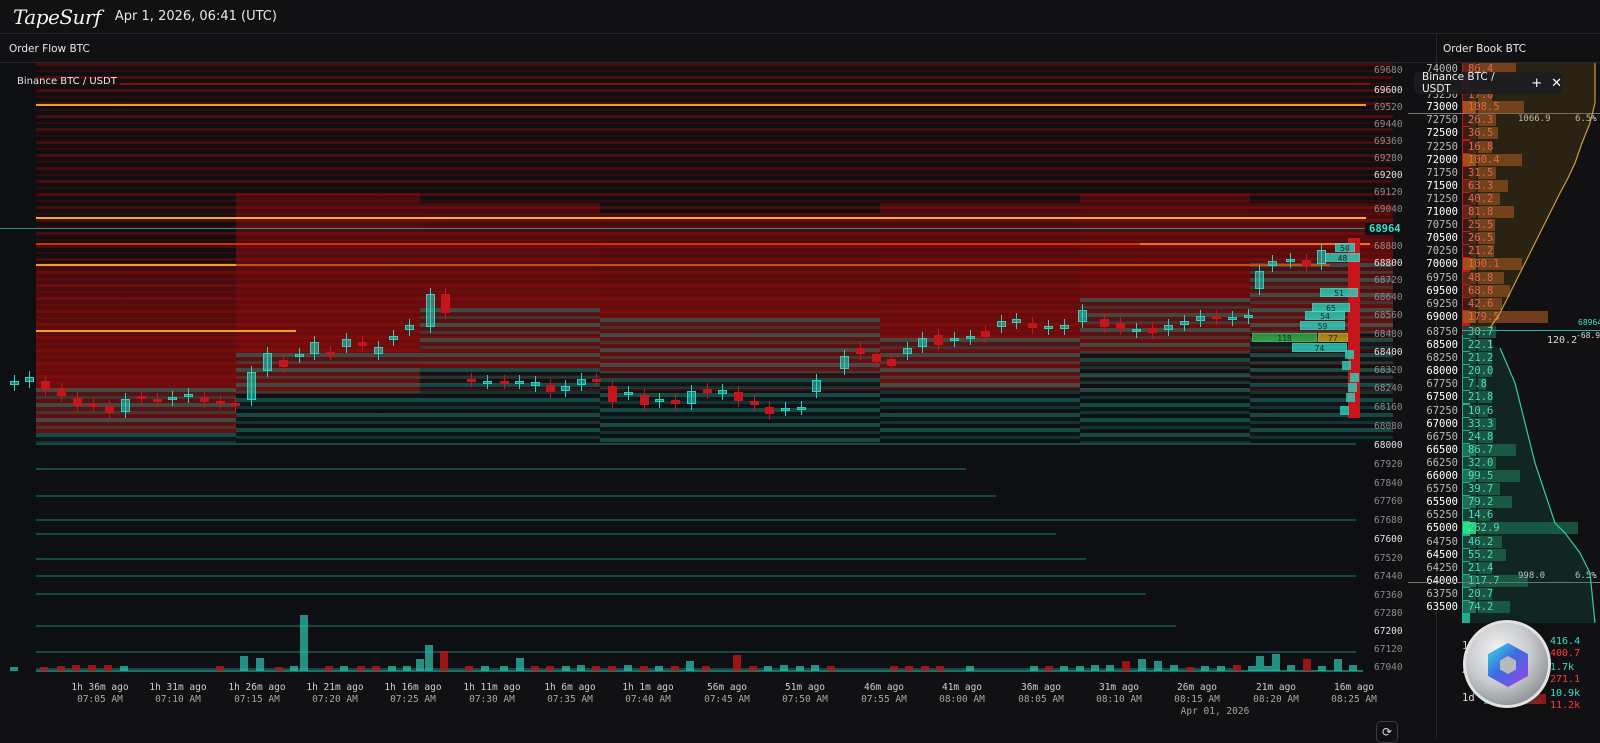 The height and width of the screenshot is (743, 1600). I want to click on bid-price: 68750, so click(1442, 331).